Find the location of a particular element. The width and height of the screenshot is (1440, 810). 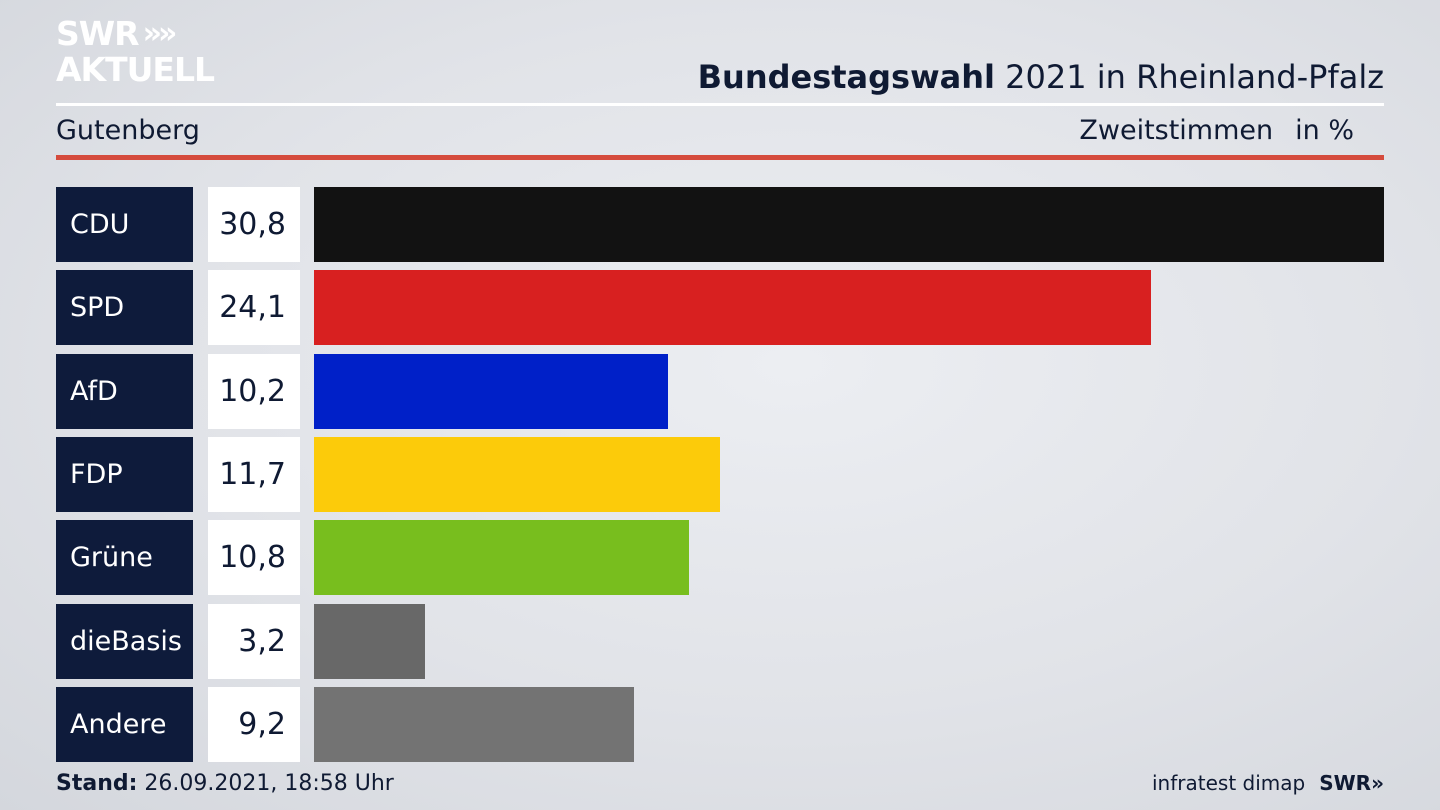

source-credit: infratest dimap SWR» is located at coordinates (1268, 783).